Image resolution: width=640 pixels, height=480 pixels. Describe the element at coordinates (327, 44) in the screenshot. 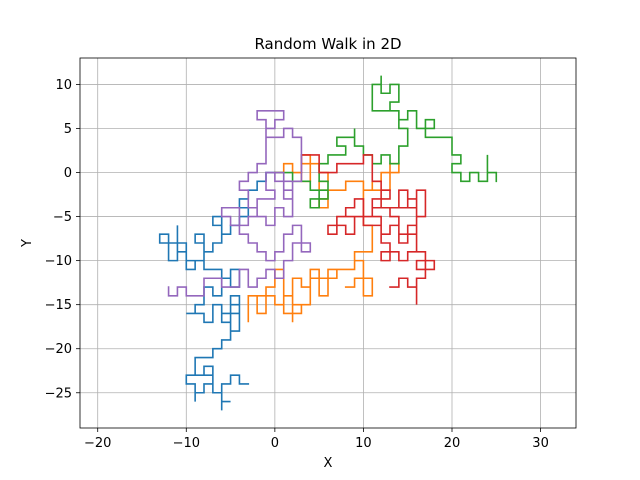

I see `chart-title: Random Walk in 2D` at that location.